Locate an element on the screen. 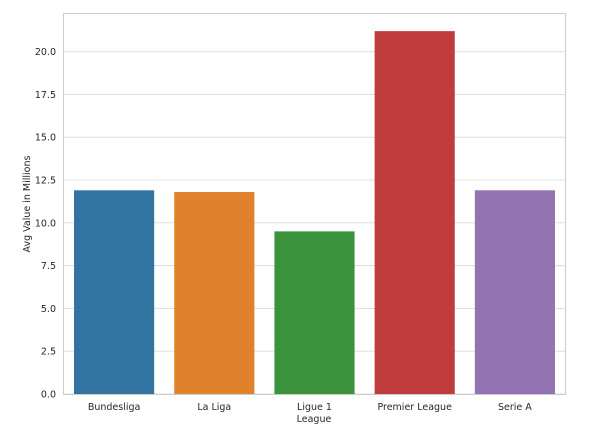 Image resolution: width=593 pixels, height=436 pixels. bar-premier-league is located at coordinates (414, 212).